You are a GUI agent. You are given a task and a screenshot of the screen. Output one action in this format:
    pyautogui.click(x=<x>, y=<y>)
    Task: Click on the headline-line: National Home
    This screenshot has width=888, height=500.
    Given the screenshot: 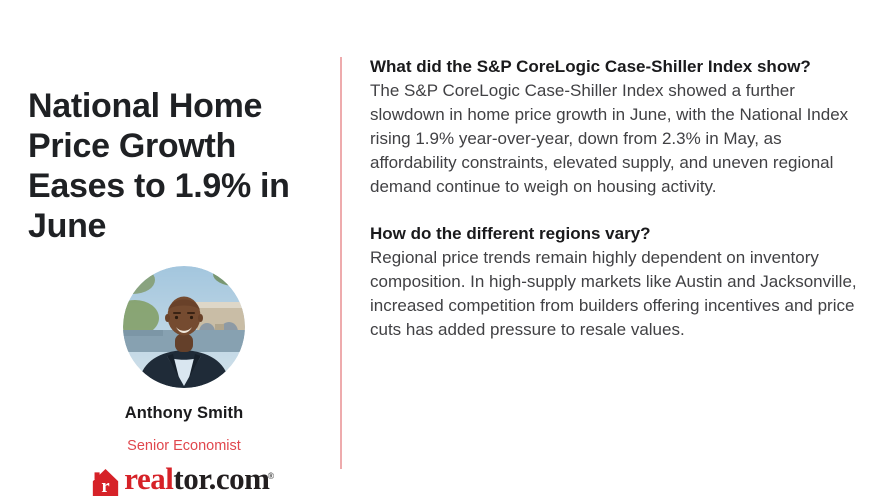 What is the action you would take?
    pyautogui.click(x=145, y=106)
    